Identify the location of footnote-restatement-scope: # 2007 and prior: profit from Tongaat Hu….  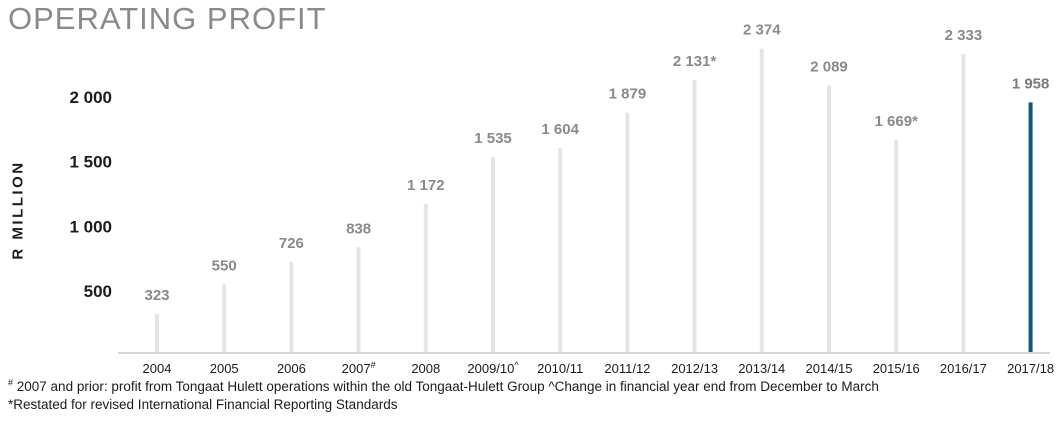
(443, 385).